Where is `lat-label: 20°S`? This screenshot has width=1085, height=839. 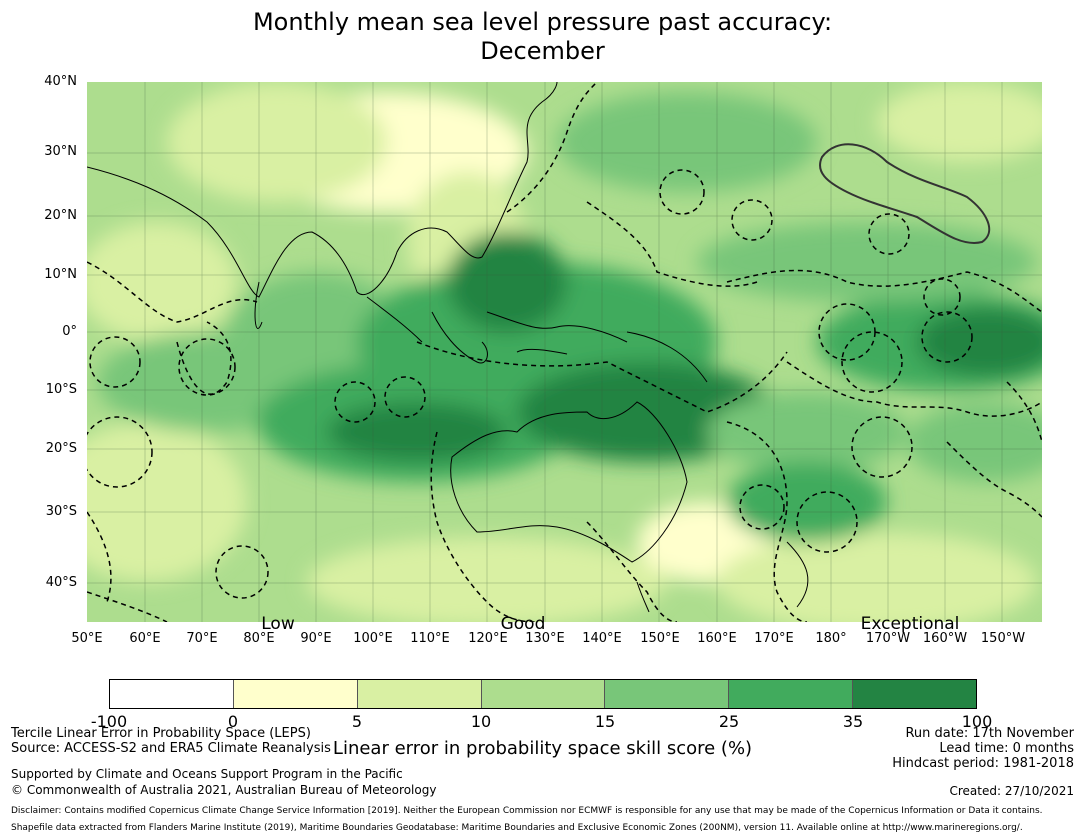
lat-label: 20°S is located at coordinates (61, 448).